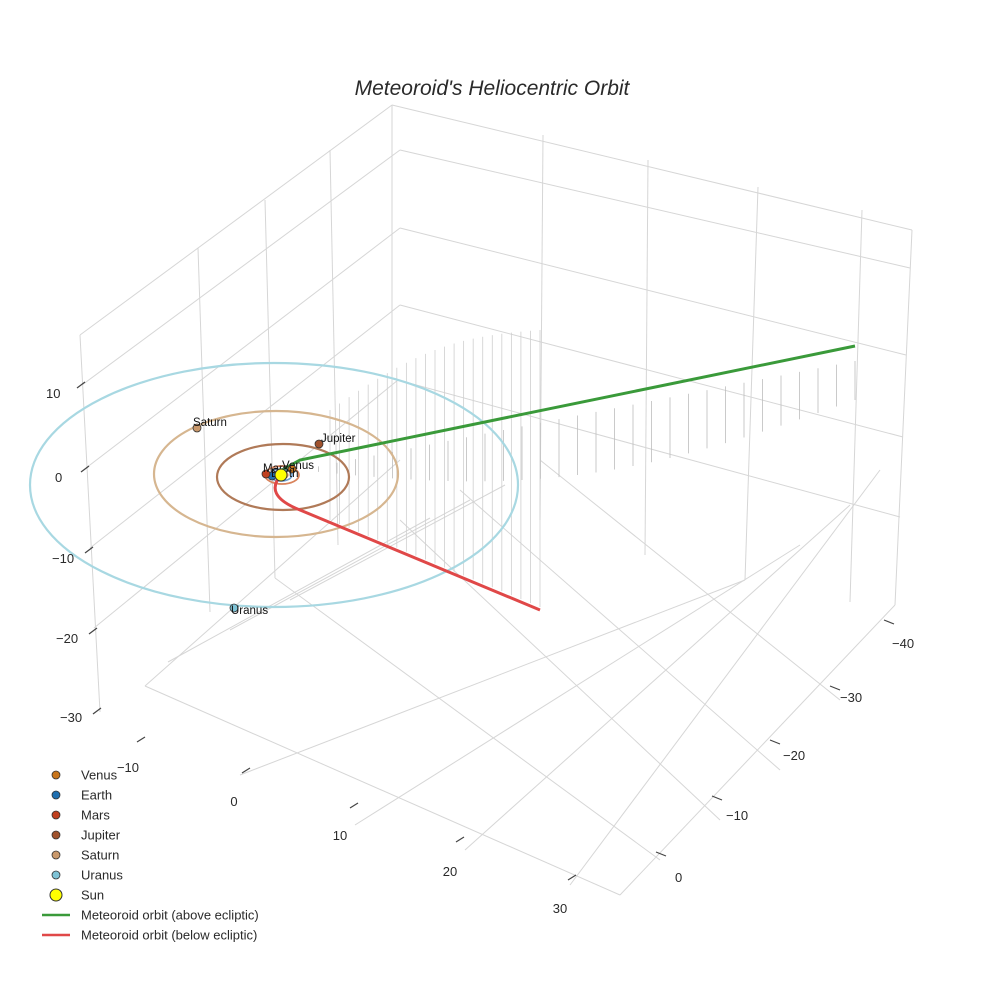  I want to click on floor-edge-left, so click(272, 573).